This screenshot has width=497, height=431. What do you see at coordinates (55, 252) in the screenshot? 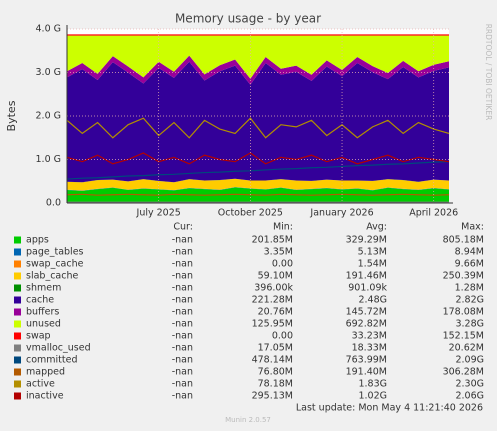
I see `legend-label: page_tables` at bounding box center [55, 252].